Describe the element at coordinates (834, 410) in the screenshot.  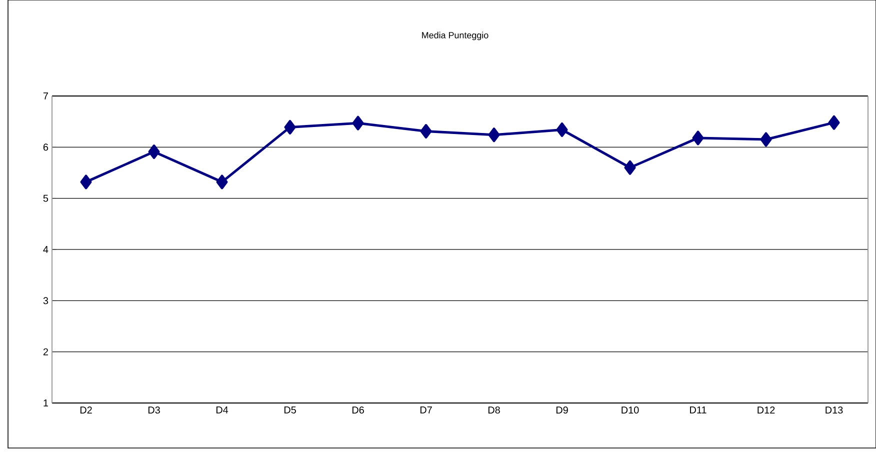
I see `x-tick-label: D13` at that location.